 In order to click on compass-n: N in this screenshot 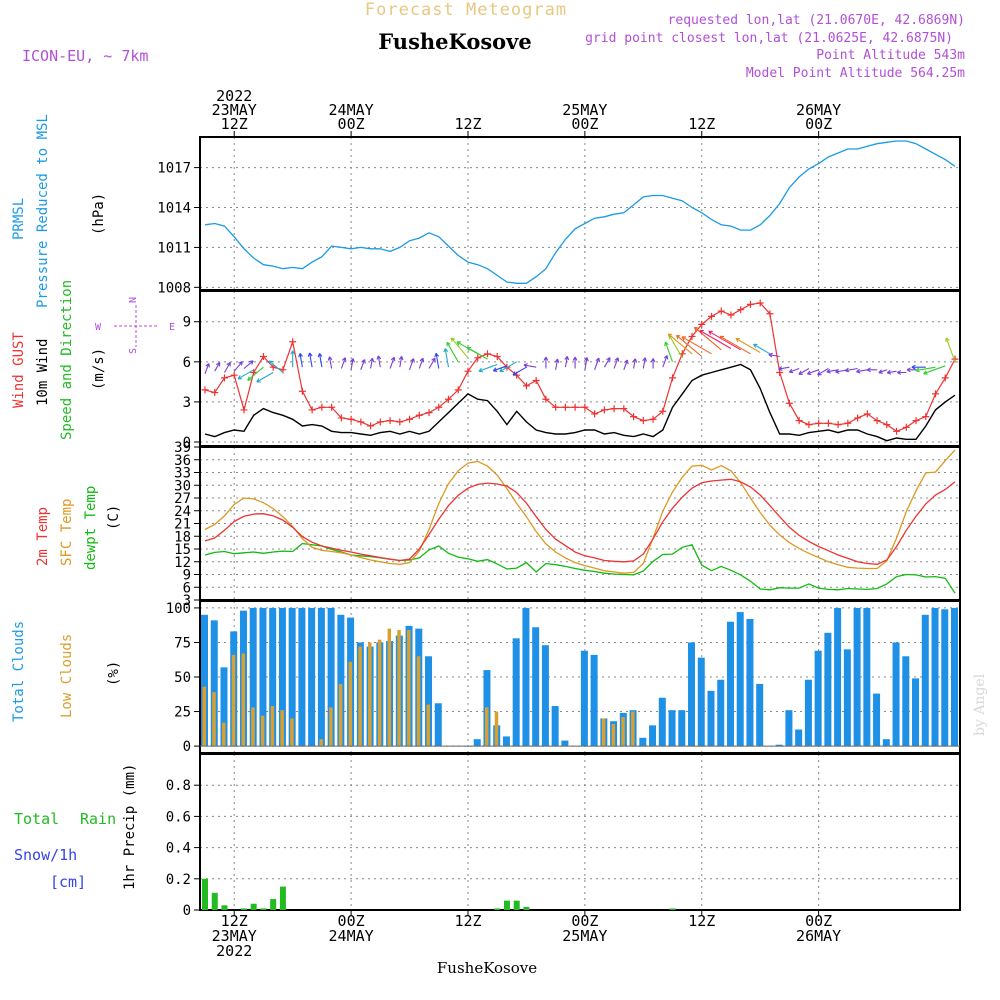, I will do `click(133, 300)`.